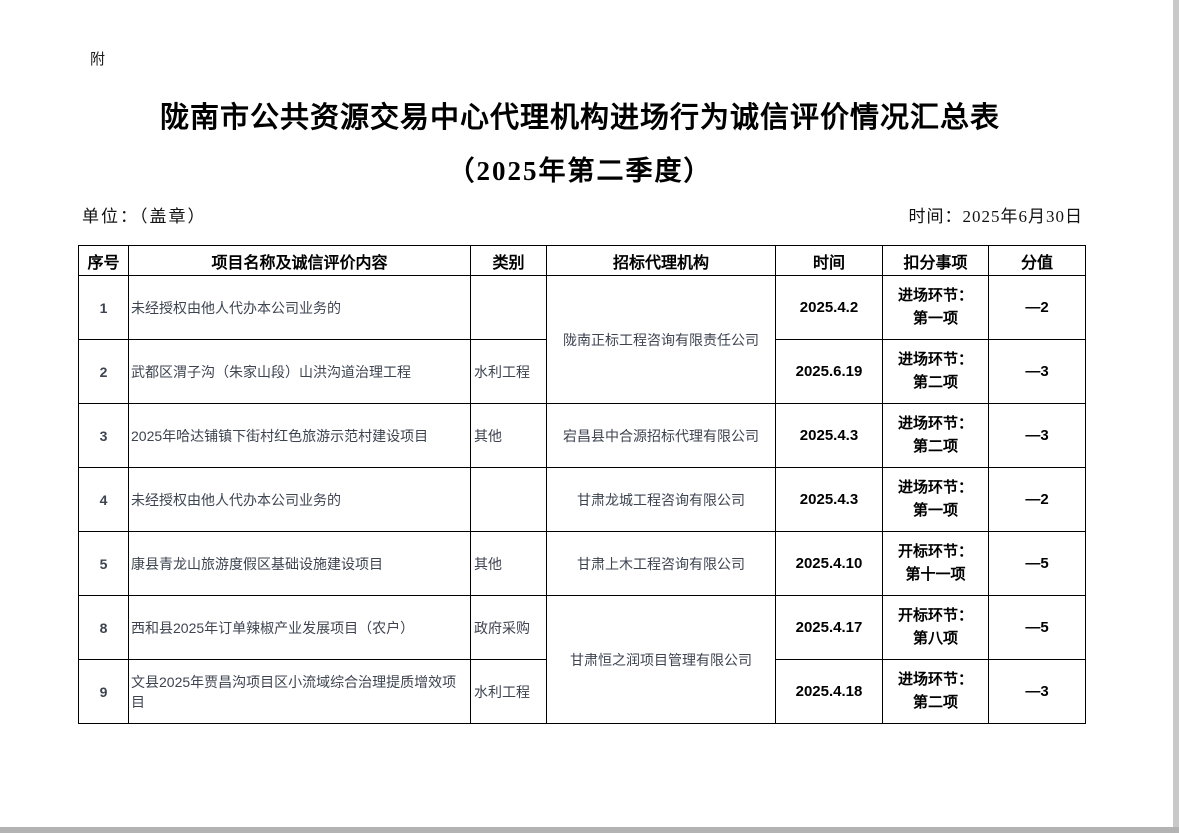  What do you see at coordinates (299, 435) in the screenshot?
I see `cell-project: 2025年哈达铺镇下街村红色旅游示范村建设项目` at bounding box center [299, 435].